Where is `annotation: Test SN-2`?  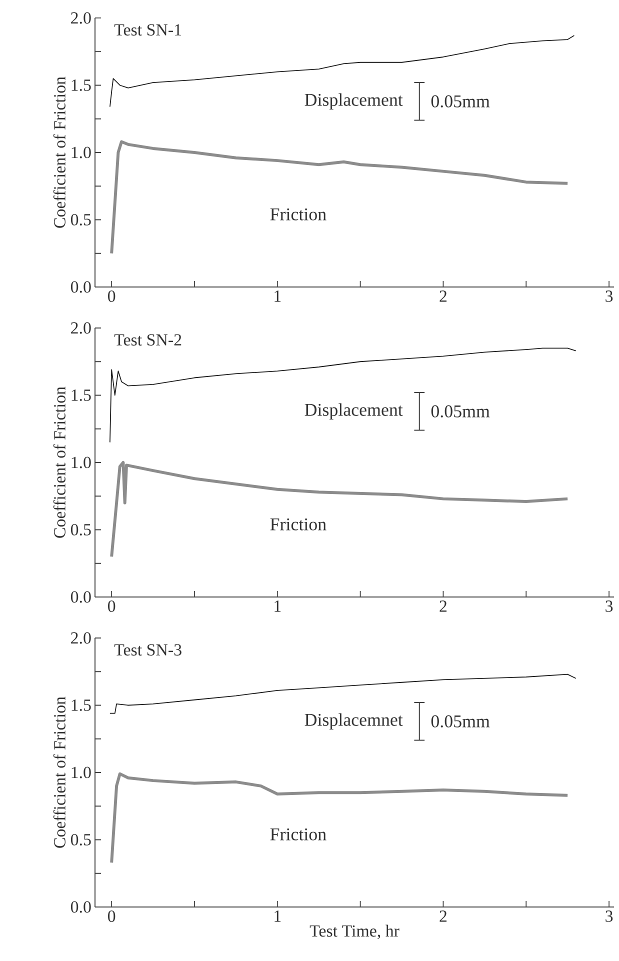
annotation: Test SN-2 is located at coordinates (148, 340).